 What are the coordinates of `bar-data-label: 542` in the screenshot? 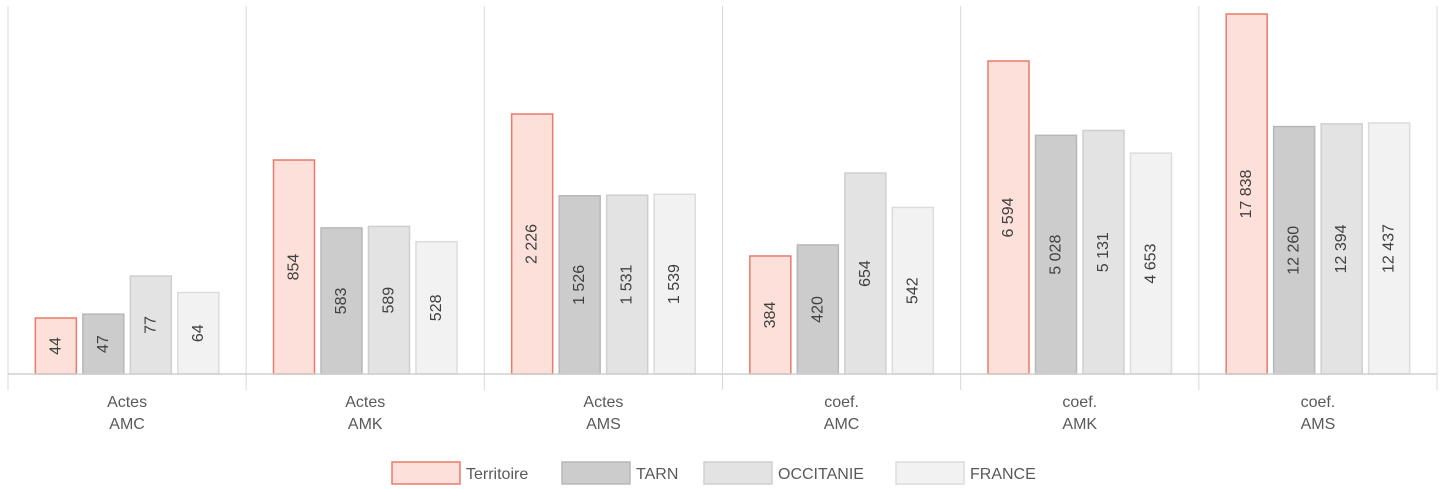 It's located at (912, 290).